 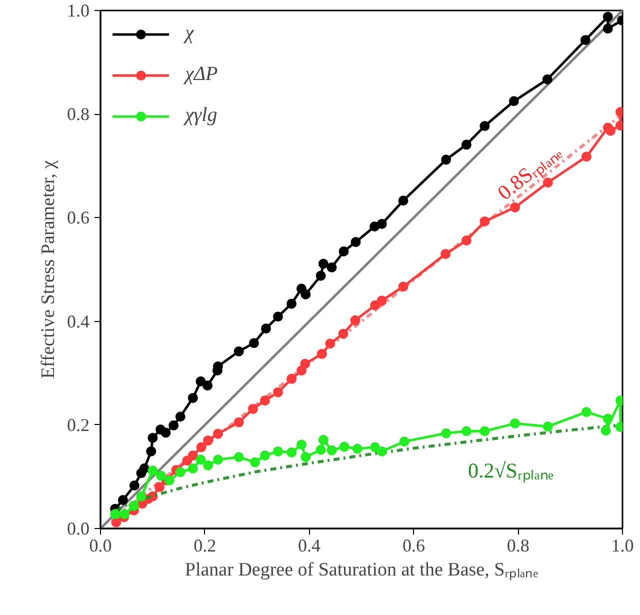 What do you see at coordinates (201, 74) in the screenshot?
I see `legend-label: χΔP` at bounding box center [201, 74].